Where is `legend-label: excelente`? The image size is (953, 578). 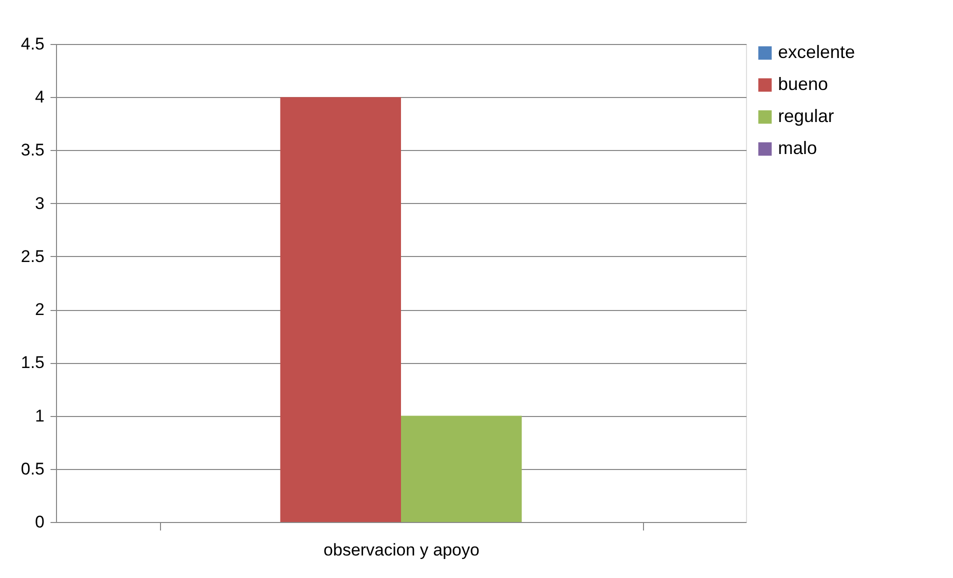
legend-label: excelente is located at coordinates (817, 52).